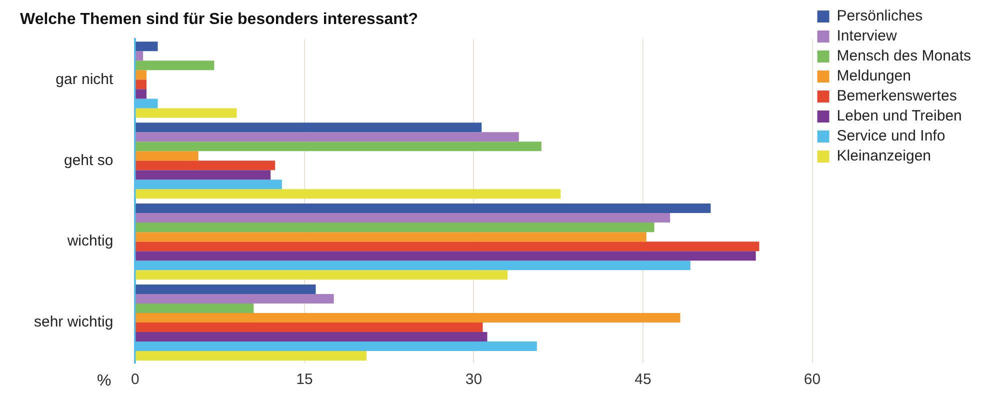 This screenshot has height=401, width=991. I want to click on legend-label: Interview, so click(866, 36).